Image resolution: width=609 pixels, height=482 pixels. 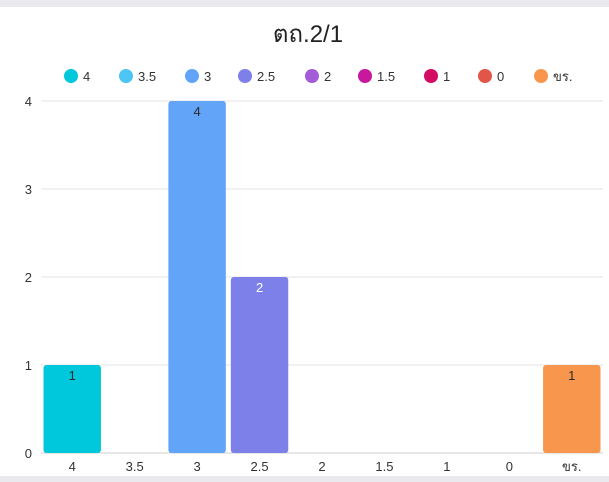 What do you see at coordinates (256, 76) in the screenshot?
I see `legend-item: 2.5` at bounding box center [256, 76].